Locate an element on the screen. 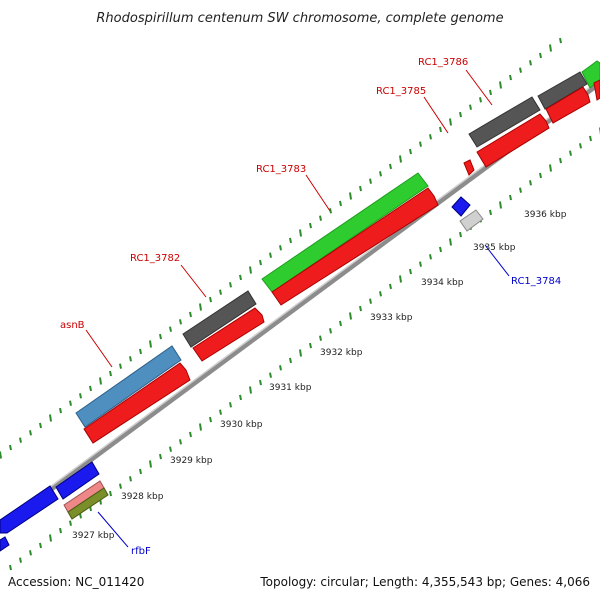 This screenshot has height=600, width=600. gene-RC1_3782-feature is located at coordinates (219, 319).